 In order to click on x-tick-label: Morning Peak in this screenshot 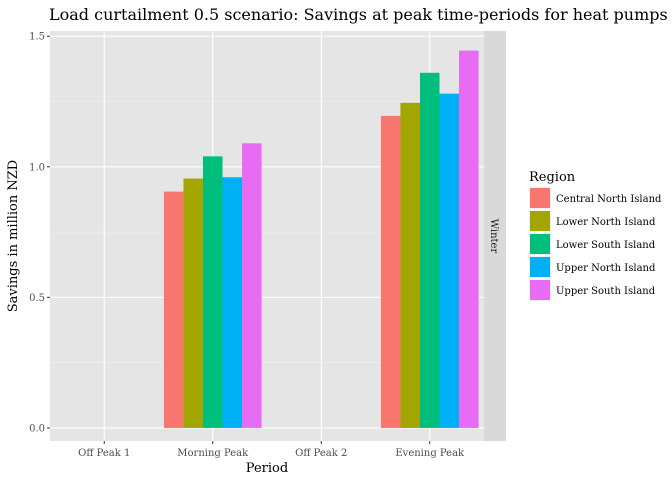, I will do `click(213, 453)`.